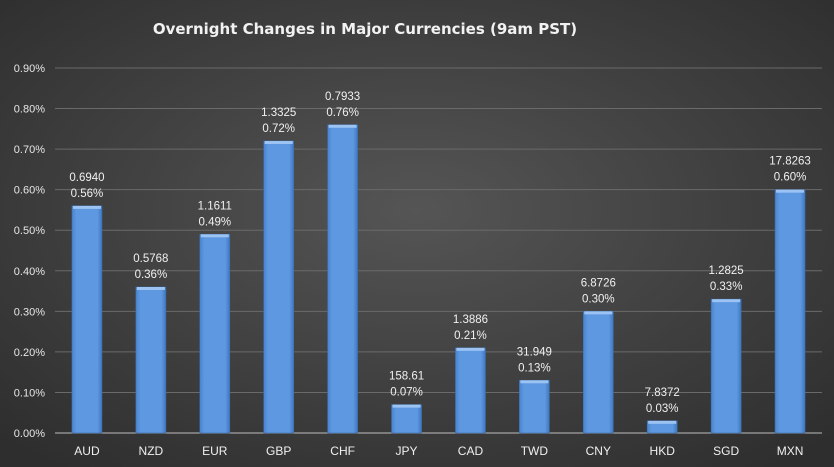 The width and height of the screenshot is (834, 467). I want to click on bar-chf, so click(342, 279).